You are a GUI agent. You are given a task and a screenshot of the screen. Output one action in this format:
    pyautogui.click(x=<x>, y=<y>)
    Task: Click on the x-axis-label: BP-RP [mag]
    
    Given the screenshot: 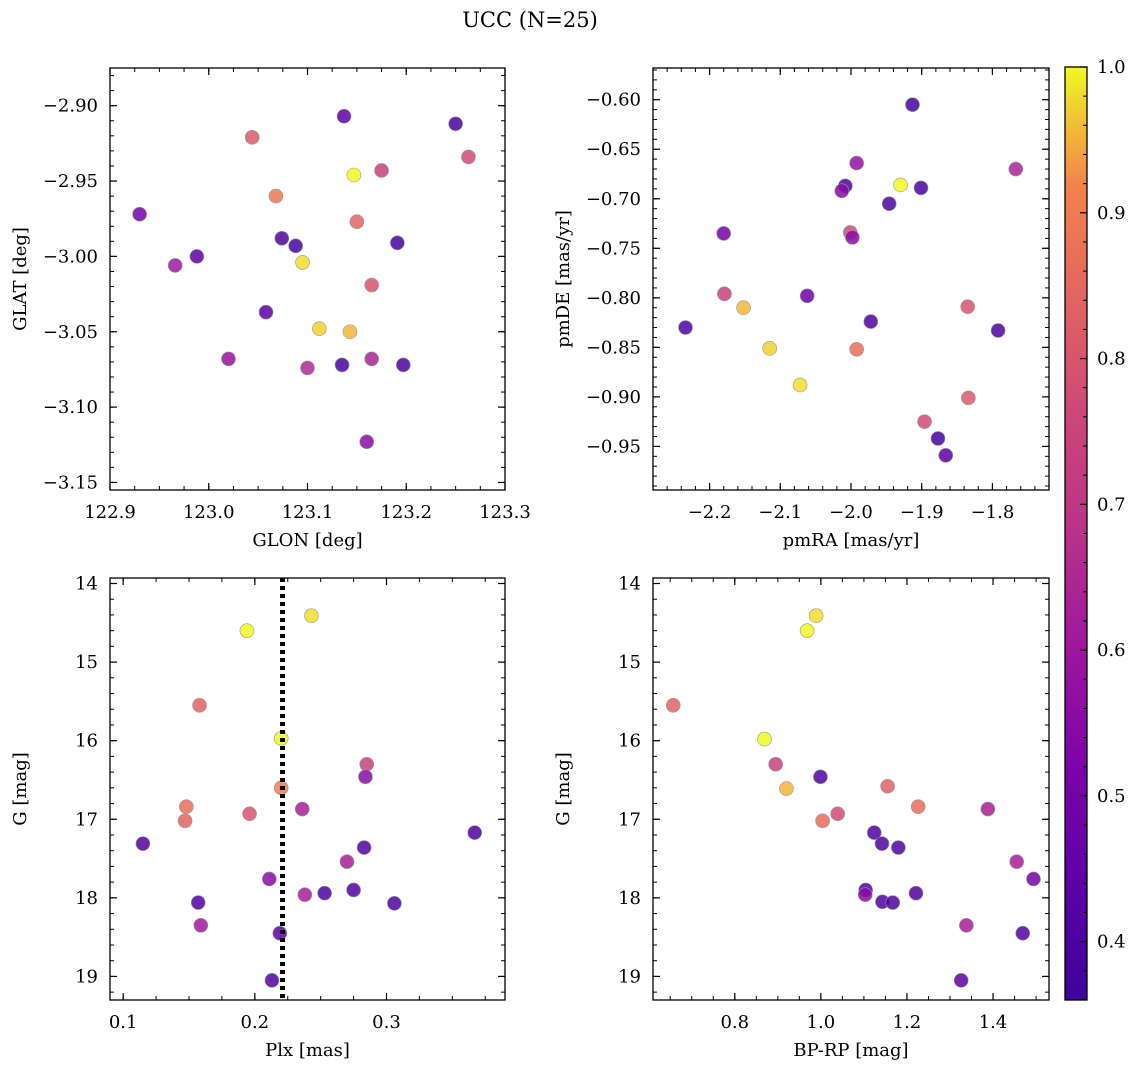 What is the action you would take?
    pyautogui.click(x=850, y=1050)
    